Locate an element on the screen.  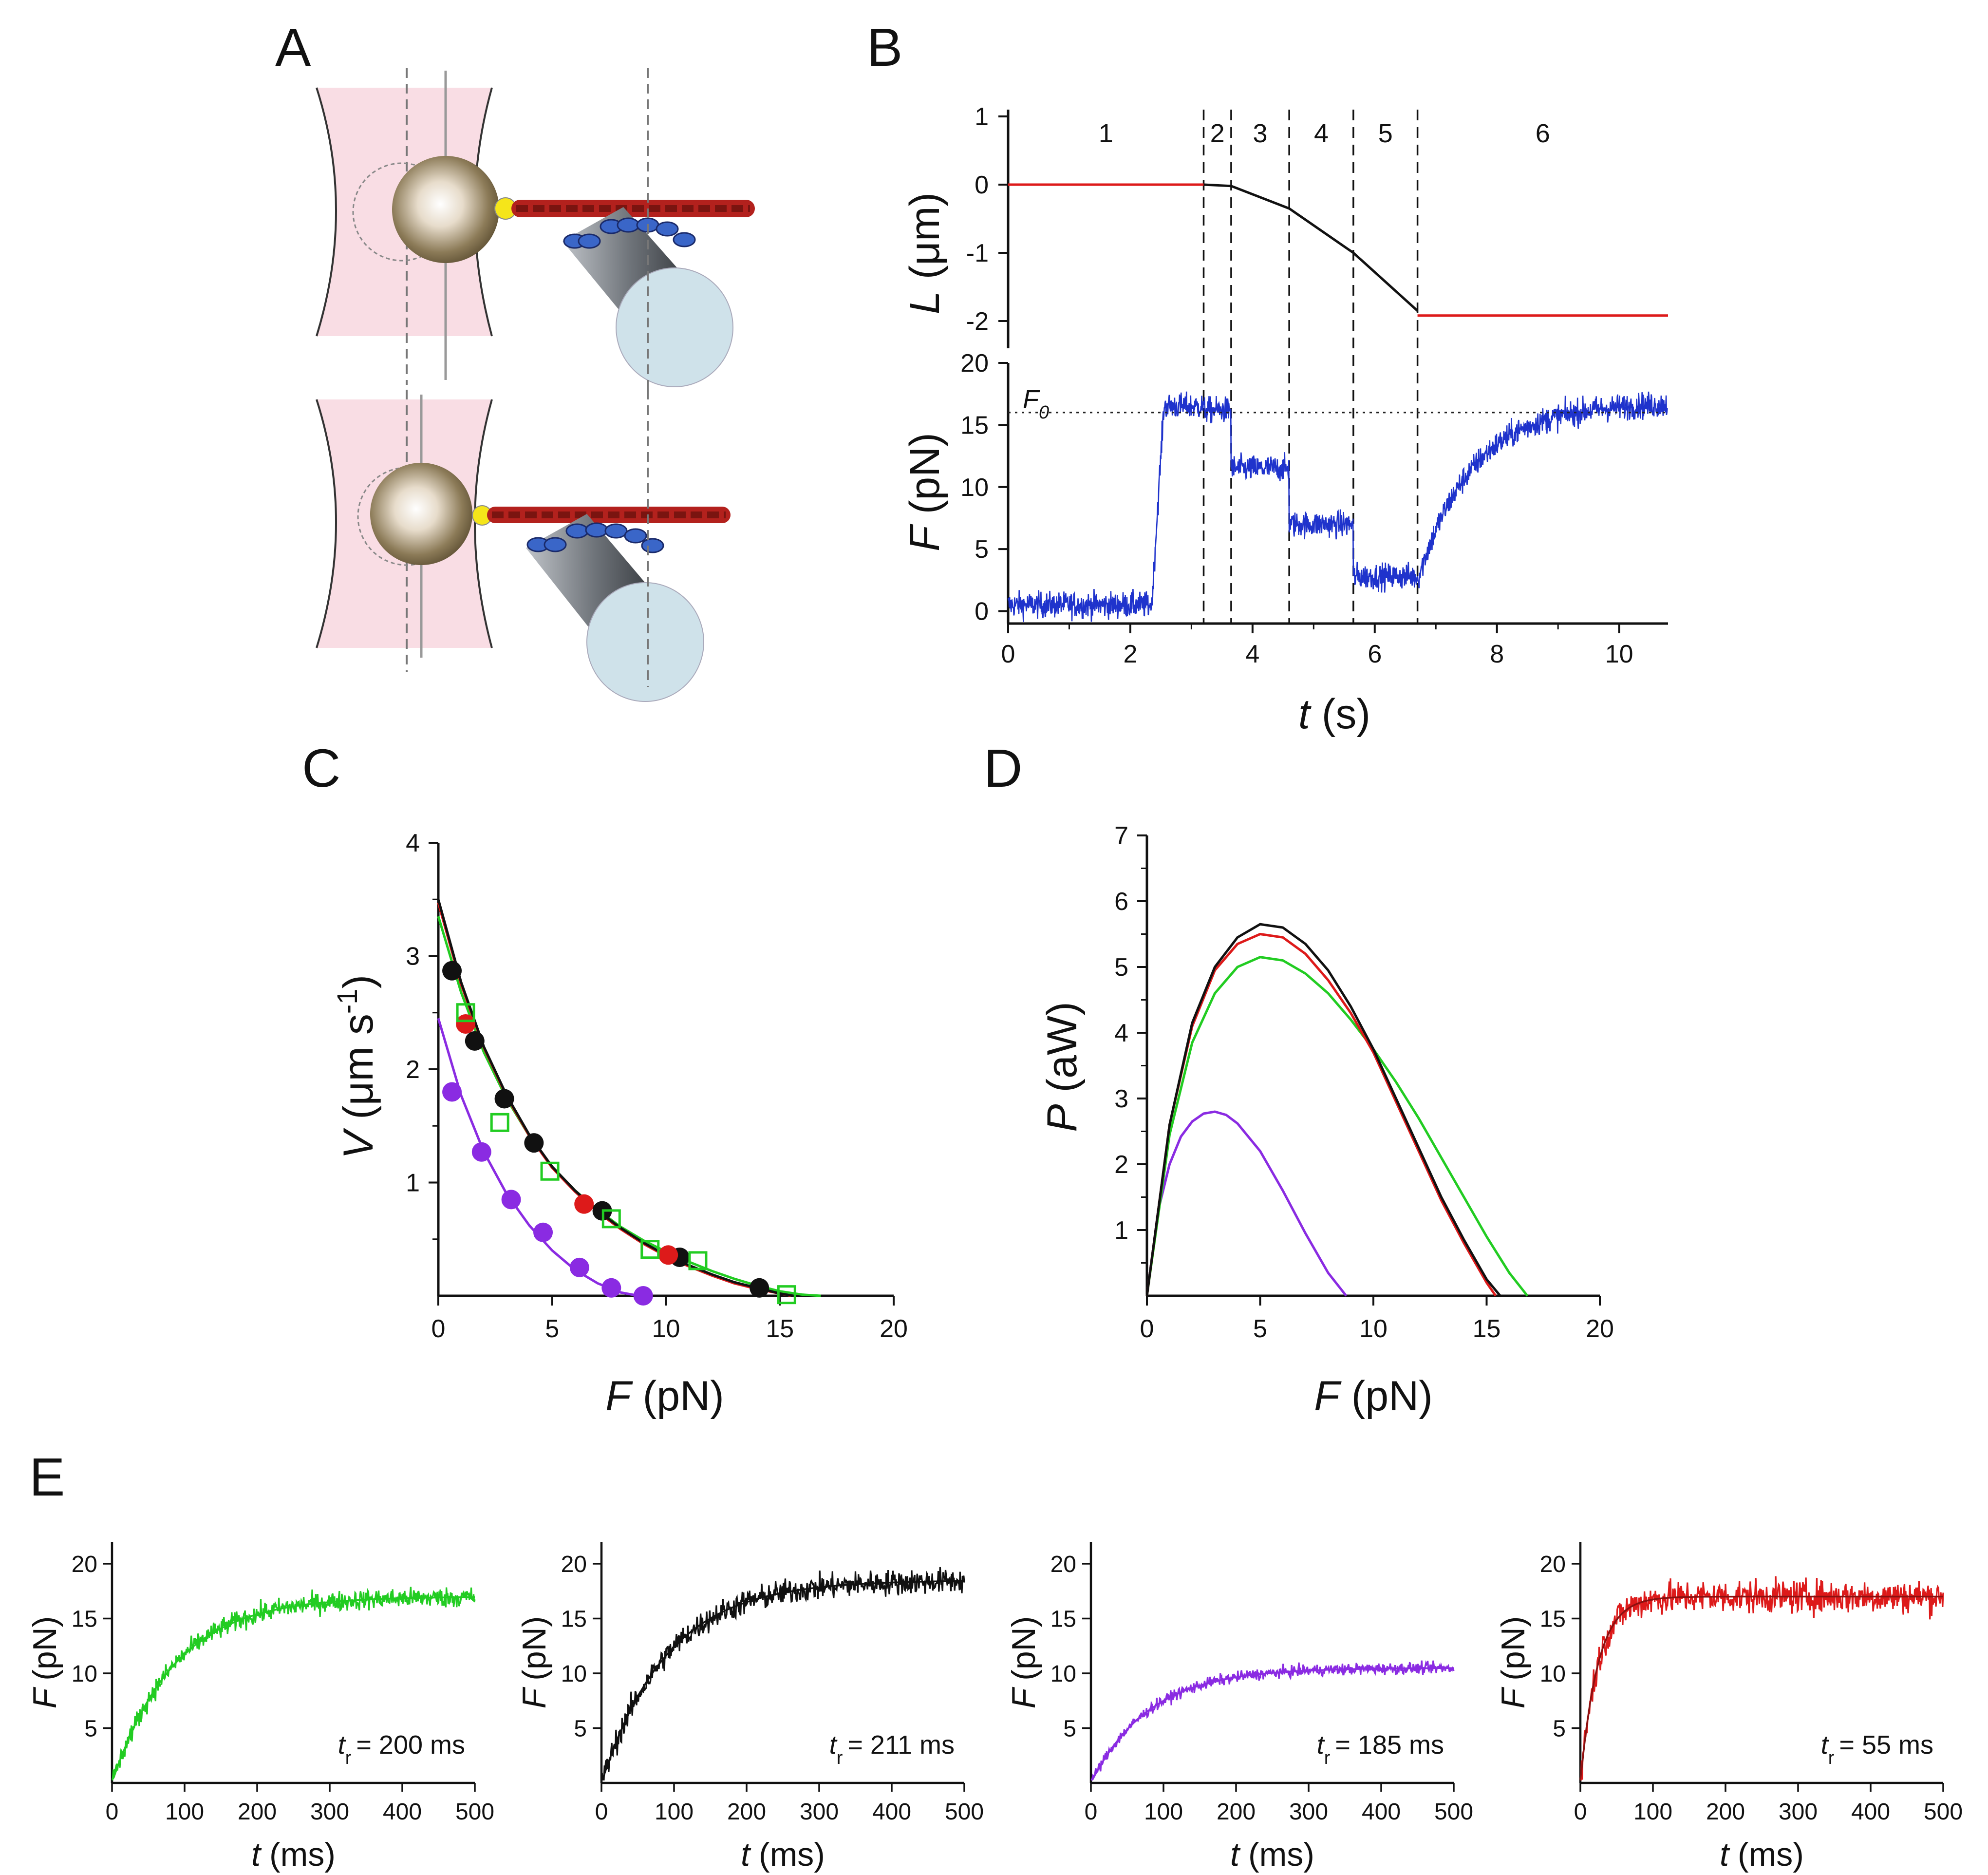
L-black is located at coordinates (1311, 247).